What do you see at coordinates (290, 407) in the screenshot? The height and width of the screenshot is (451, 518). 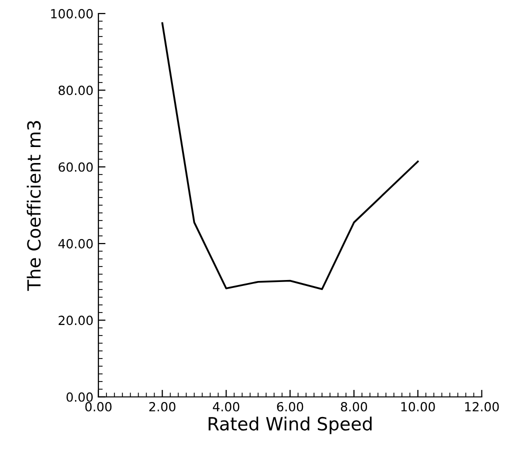 I see `x-tick-label: 6.00` at bounding box center [290, 407].